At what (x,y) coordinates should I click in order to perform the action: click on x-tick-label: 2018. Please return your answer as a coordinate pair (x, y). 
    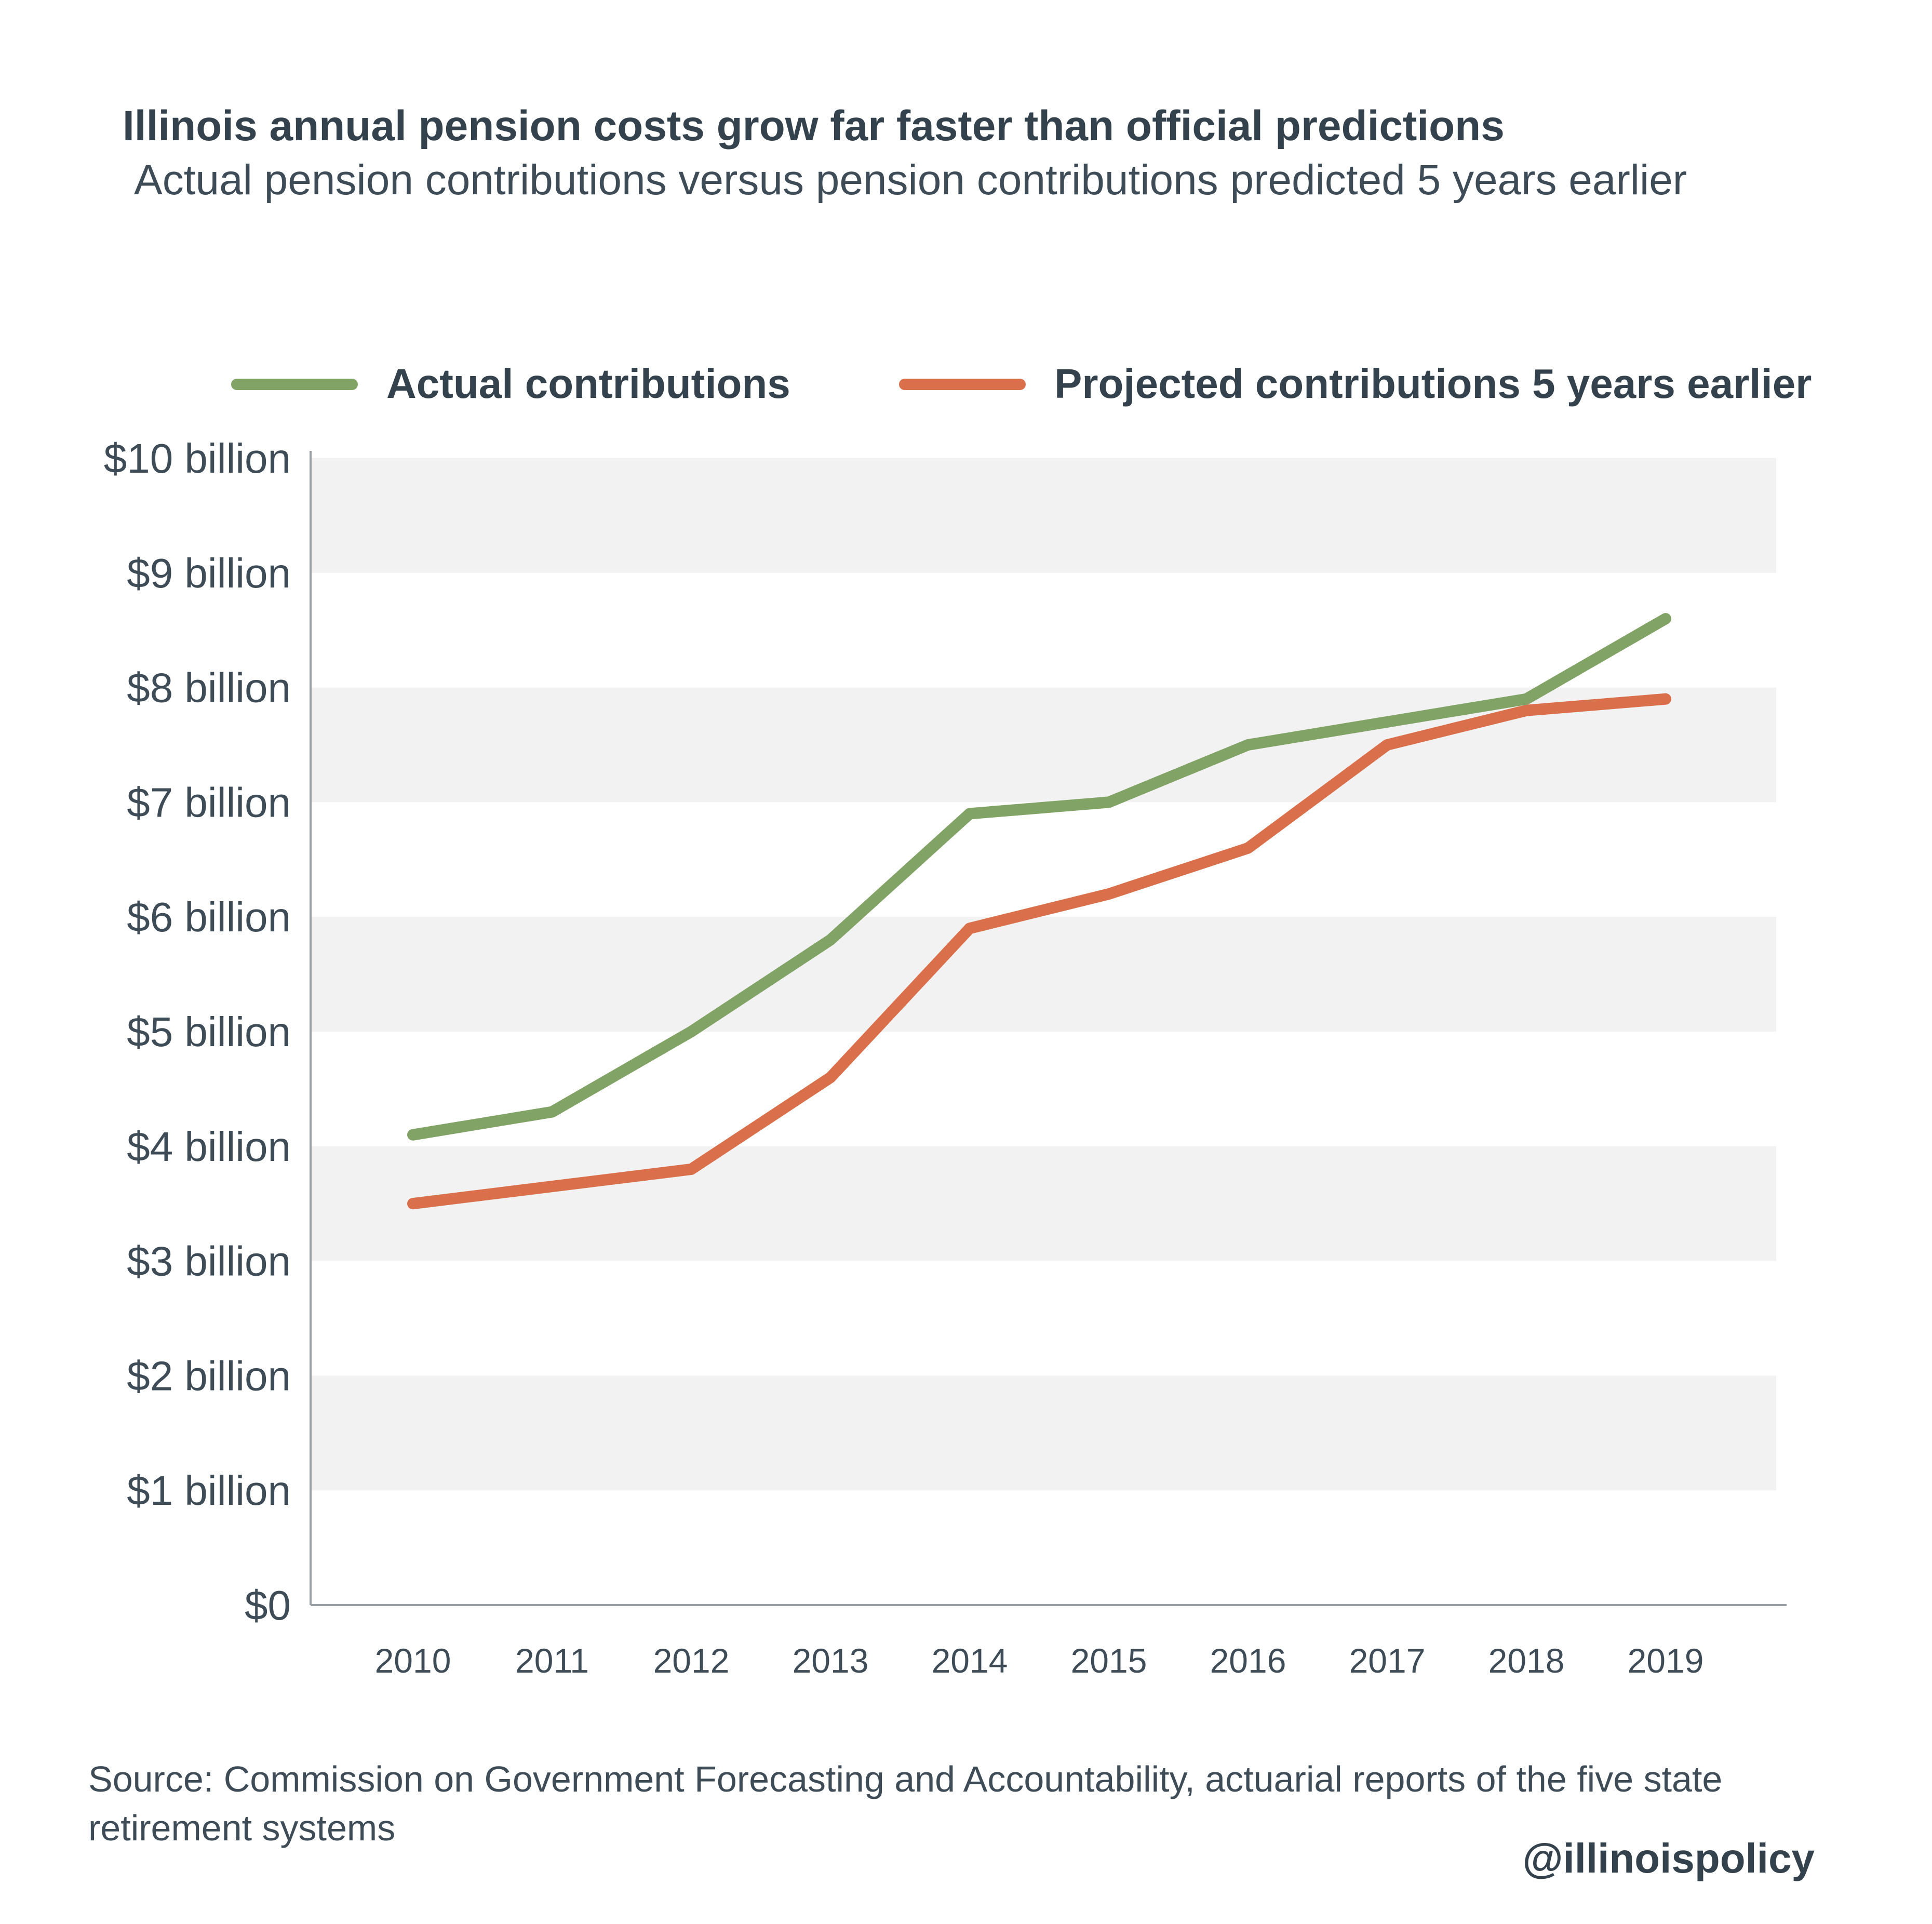
    Looking at the image, I should click on (1527, 1660).